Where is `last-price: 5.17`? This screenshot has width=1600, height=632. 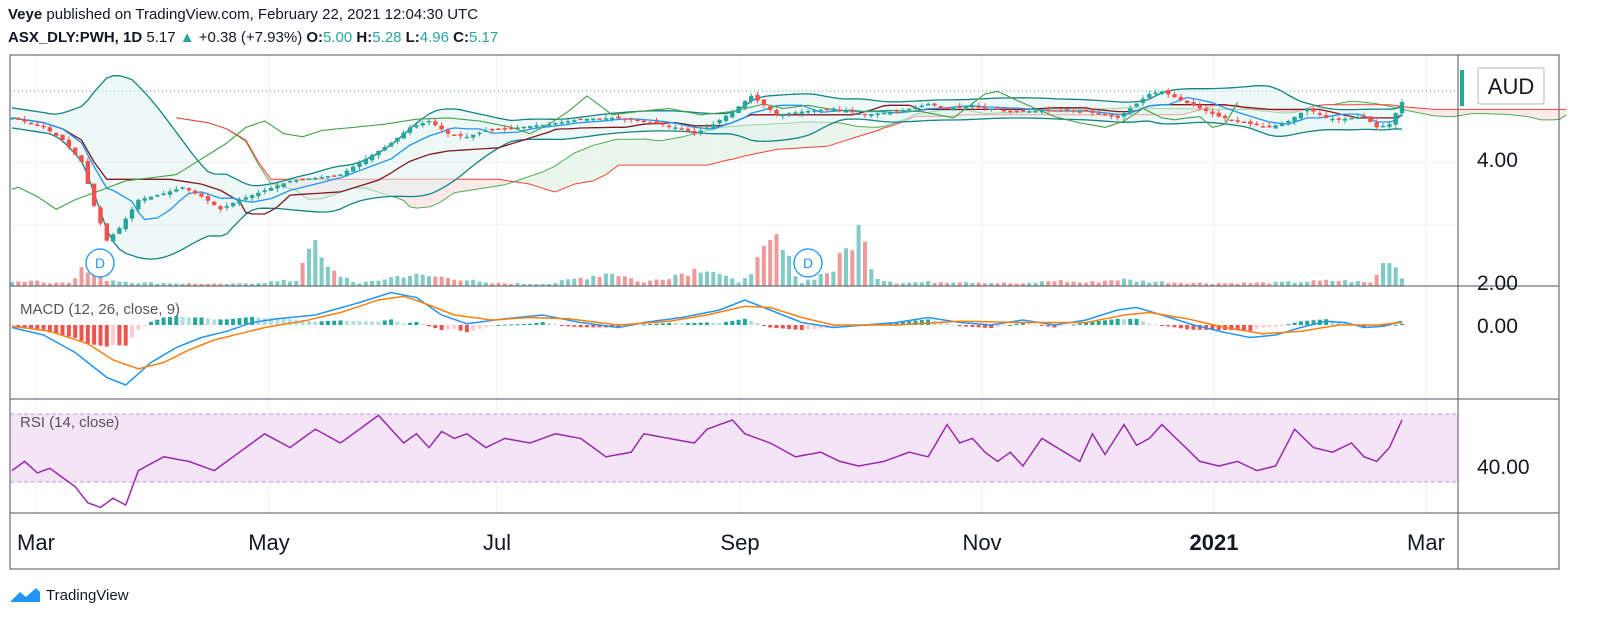 last-price: 5.17 is located at coordinates (161, 37).